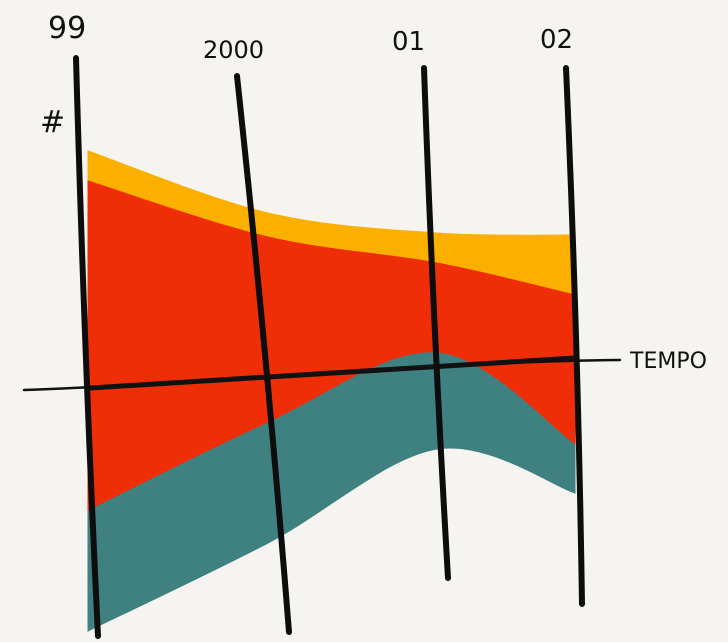 This screenshot has height=642, width=728. I want to click on category-line-2000, so click(263, 354).